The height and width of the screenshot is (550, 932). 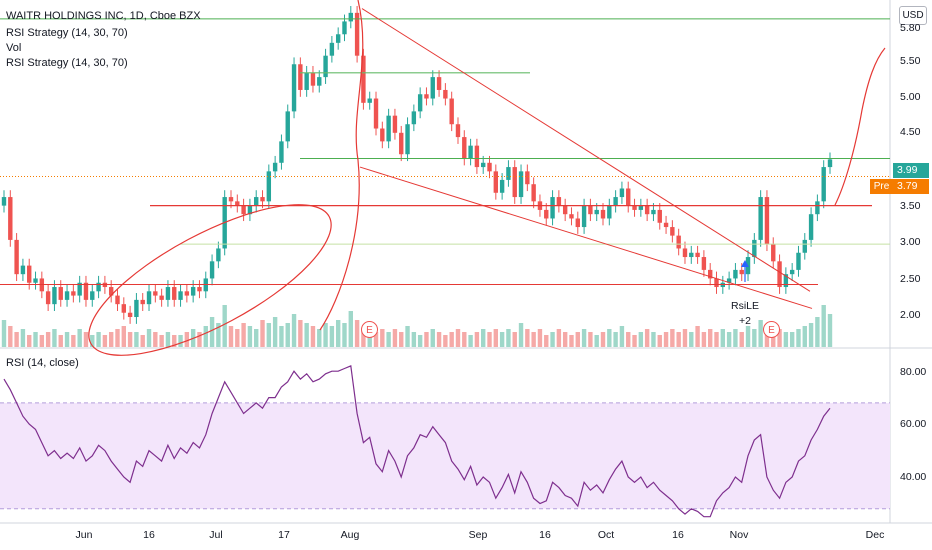 I want to click on price-axis-label: 5.50, so click(x=910, y=61).